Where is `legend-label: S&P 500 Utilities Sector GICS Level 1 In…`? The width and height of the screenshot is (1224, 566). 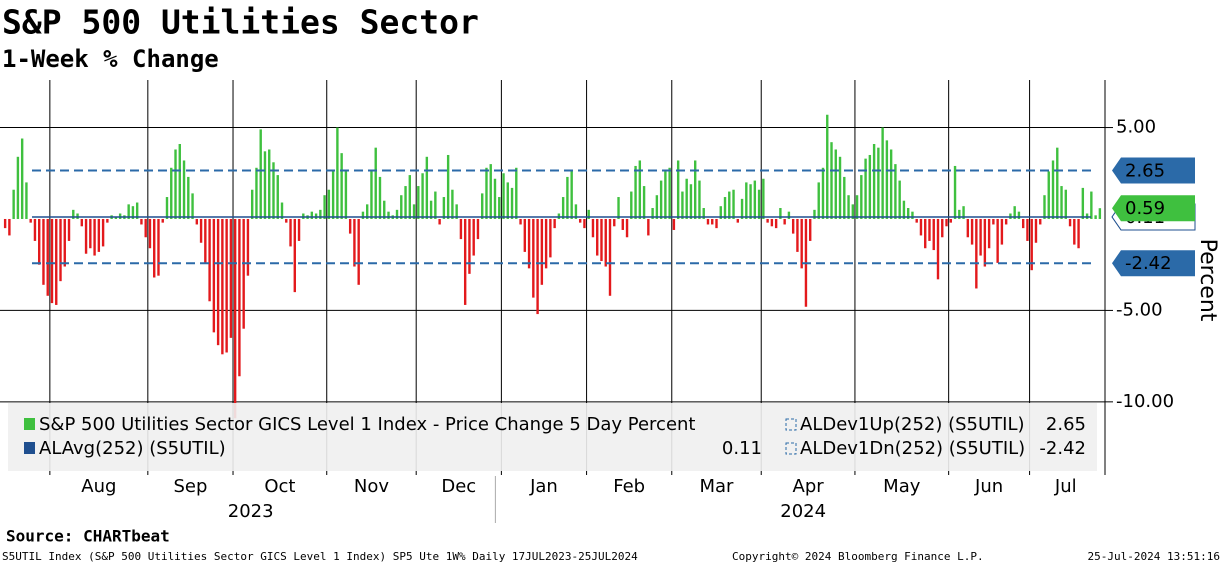 legend-label: S&P 500 Utilities Sector GICS Level 1 In… is located at coordinates (367, 424).